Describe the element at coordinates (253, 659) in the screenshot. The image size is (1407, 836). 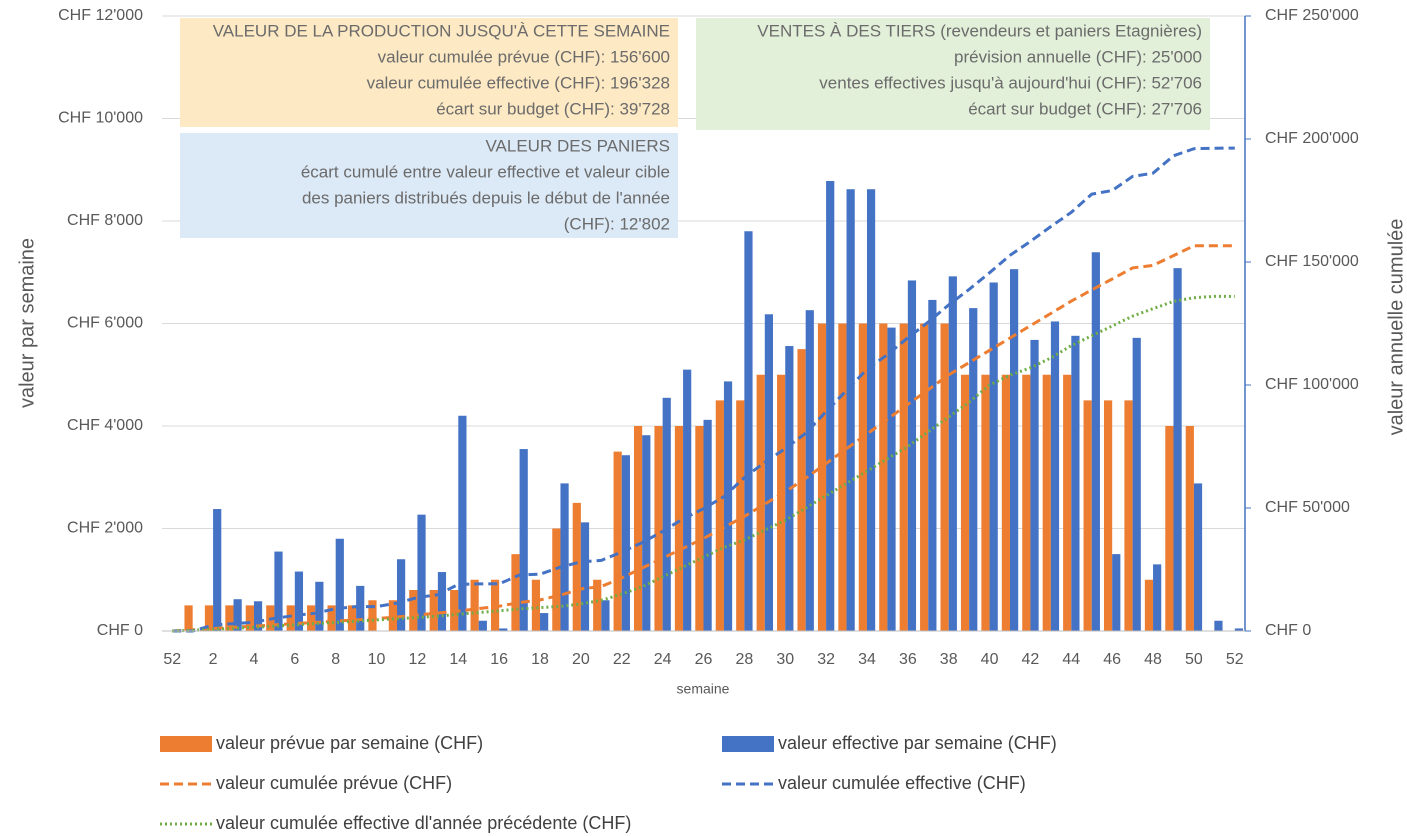
I see `x-tick-label: 4` at that location.